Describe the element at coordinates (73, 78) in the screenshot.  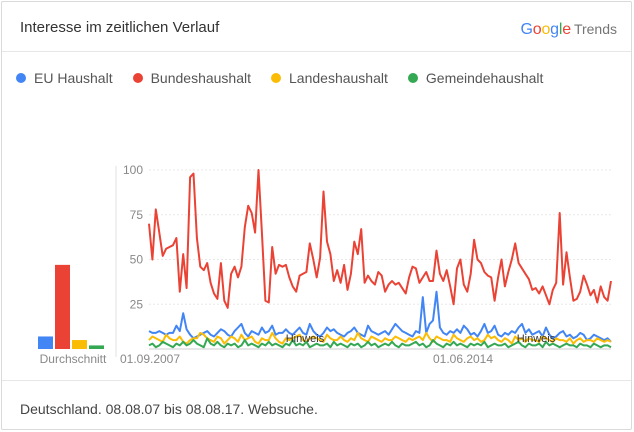
I see `legend-label: EU Haushalt` at that location.